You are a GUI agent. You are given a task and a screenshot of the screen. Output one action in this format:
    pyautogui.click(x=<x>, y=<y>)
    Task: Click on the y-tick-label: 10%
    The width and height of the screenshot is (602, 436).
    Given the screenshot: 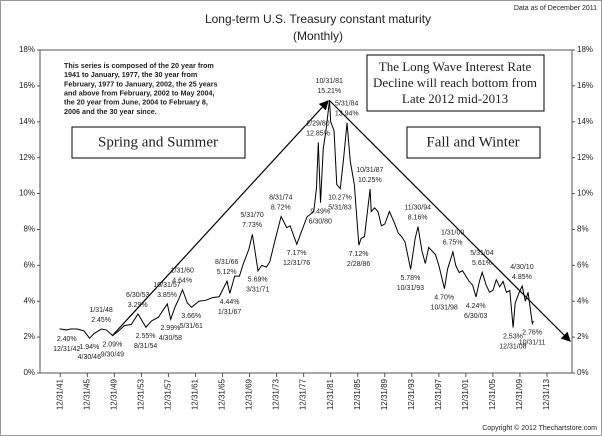 What is the action you would take?
    pyautogui.click(x=27, y=193)
    